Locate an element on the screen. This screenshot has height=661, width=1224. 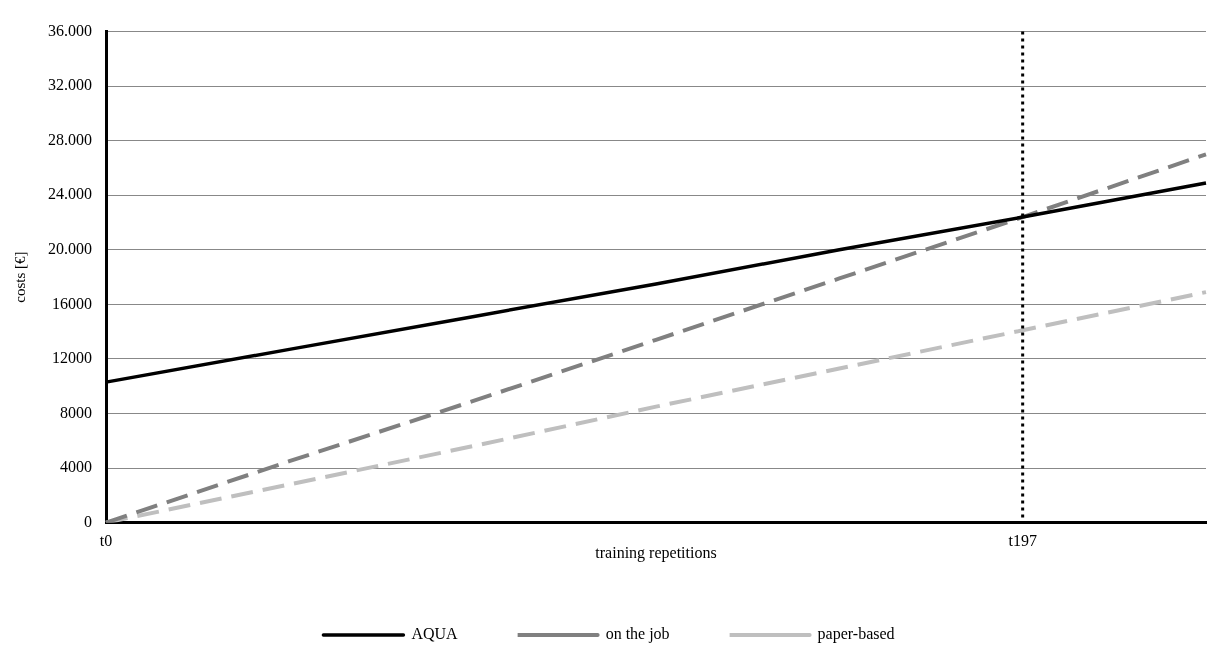
y-tick-label: 32.000 is located at coordinates (70, 85).